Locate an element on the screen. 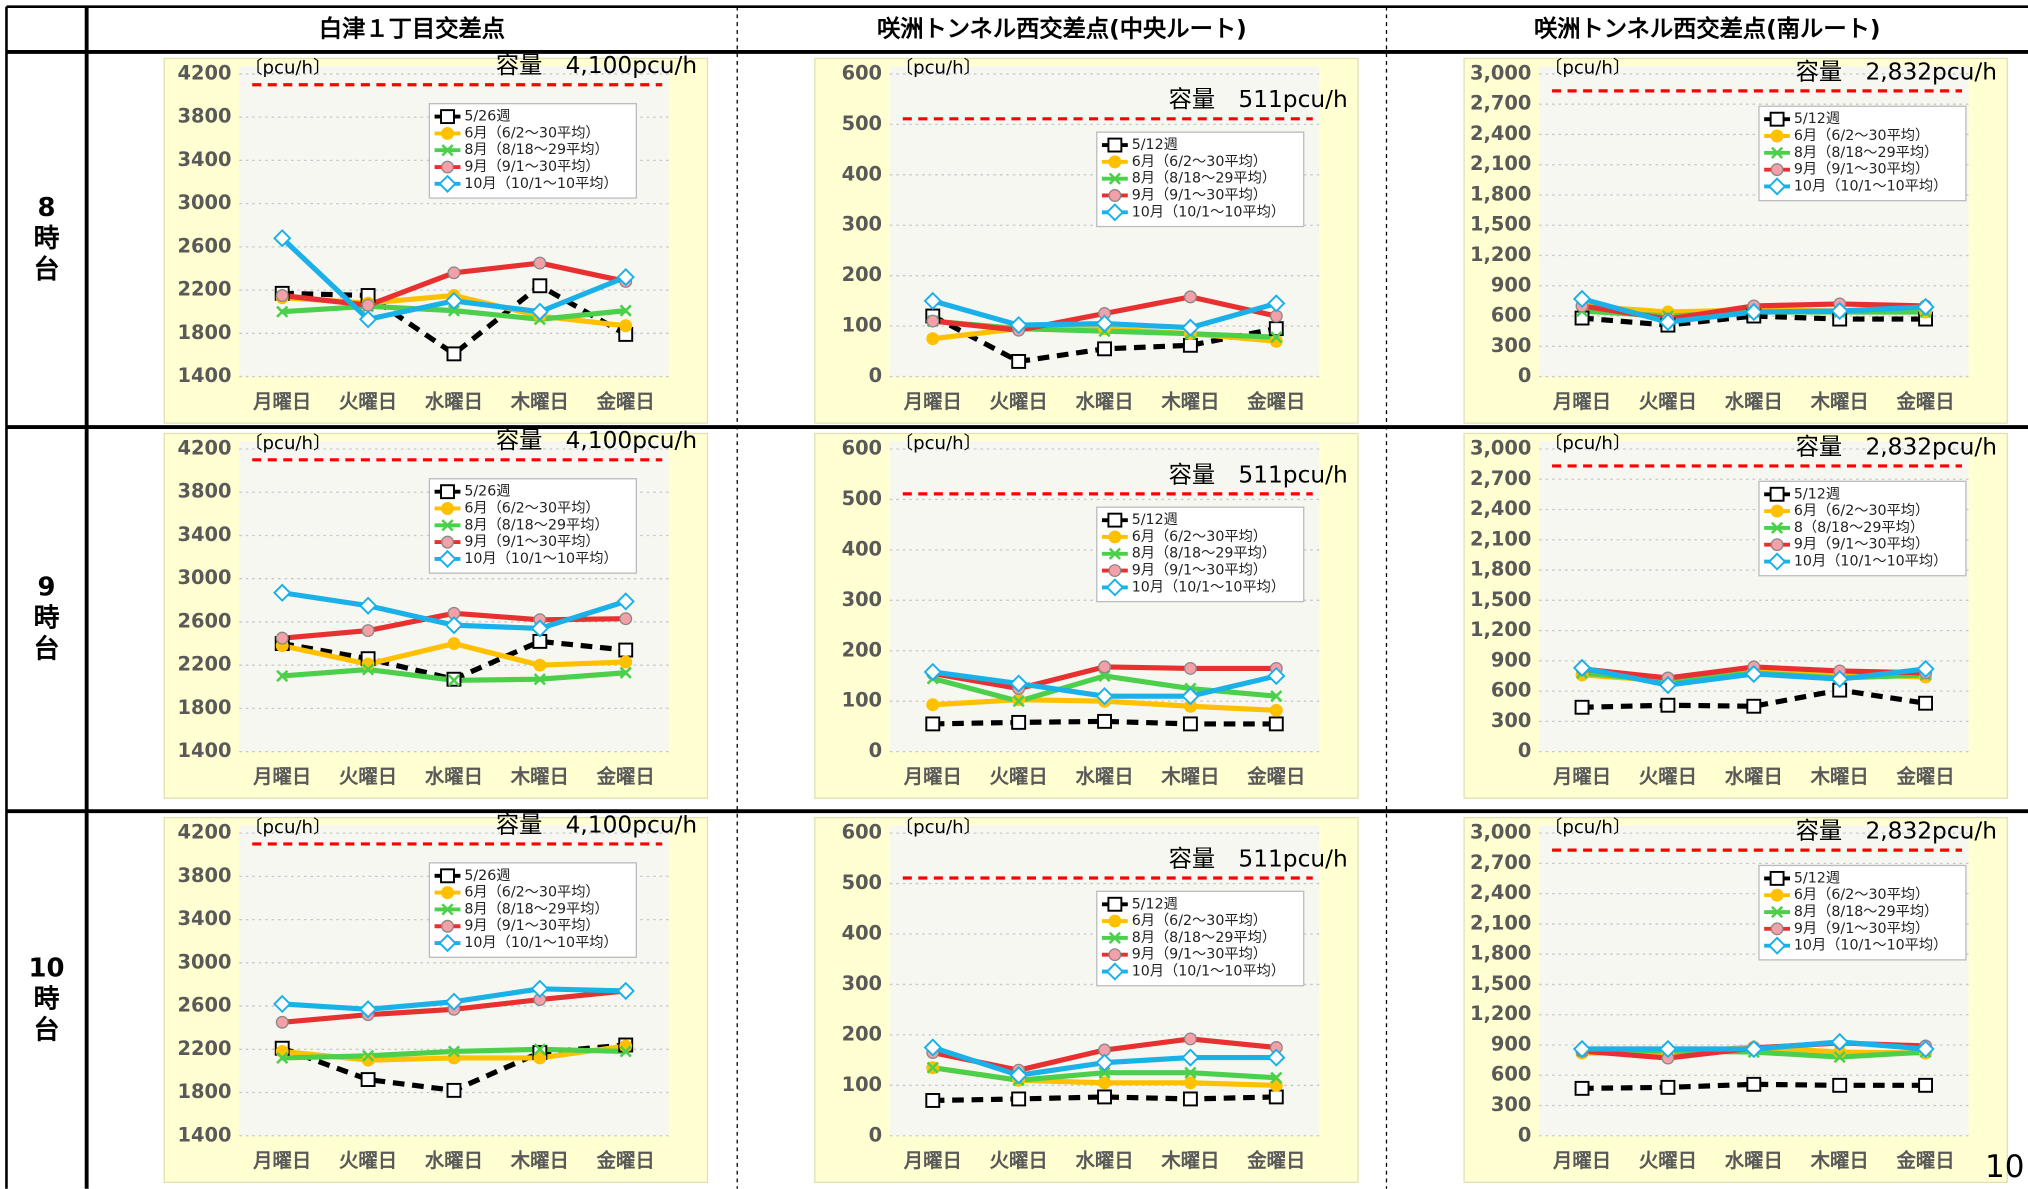 The height and width of the screenshot is (1189, 2028). column-header: 白津１丁目交差点 is located at coordinates (412, 28).